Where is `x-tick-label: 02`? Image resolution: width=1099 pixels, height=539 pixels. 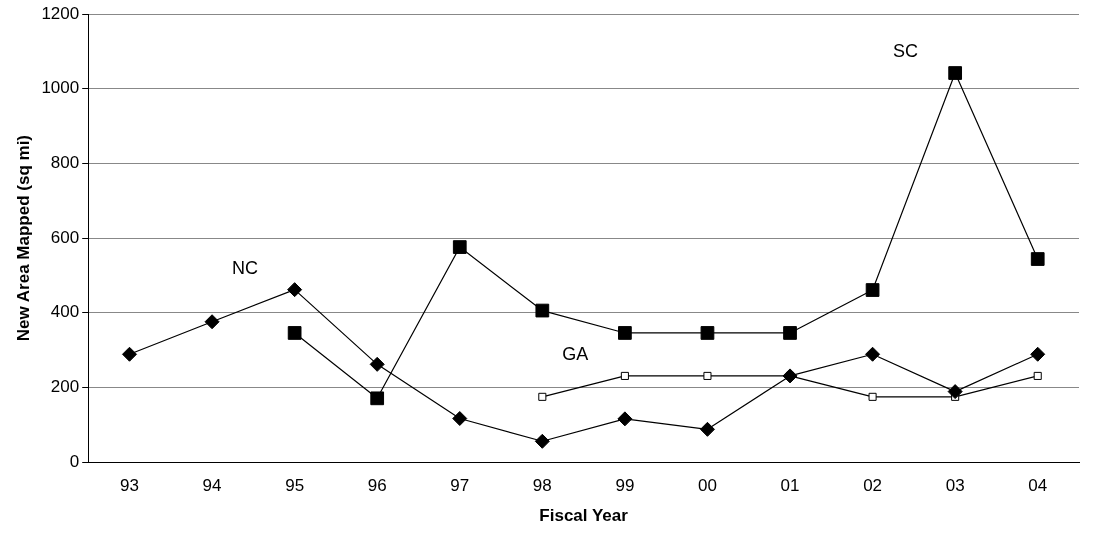 x-tick-label: 02 is located at coordinates (873, 486).